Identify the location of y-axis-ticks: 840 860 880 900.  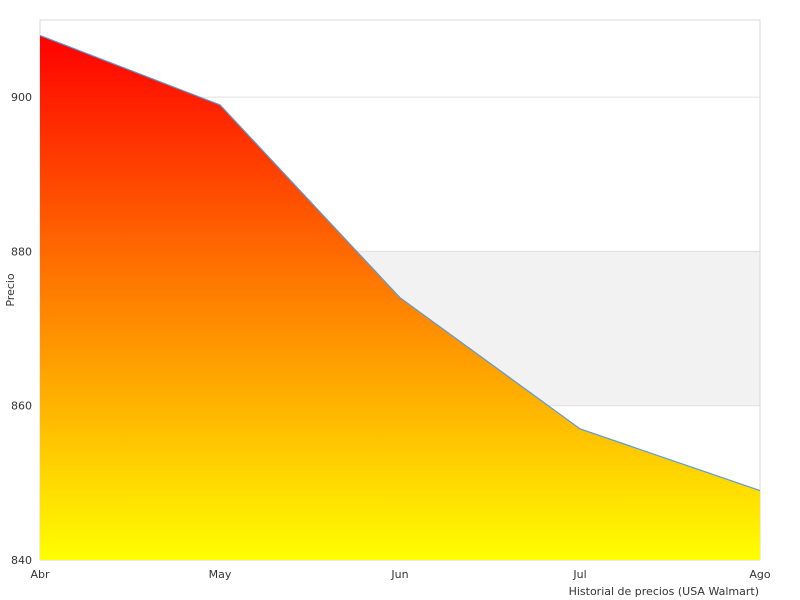
(21, 329).